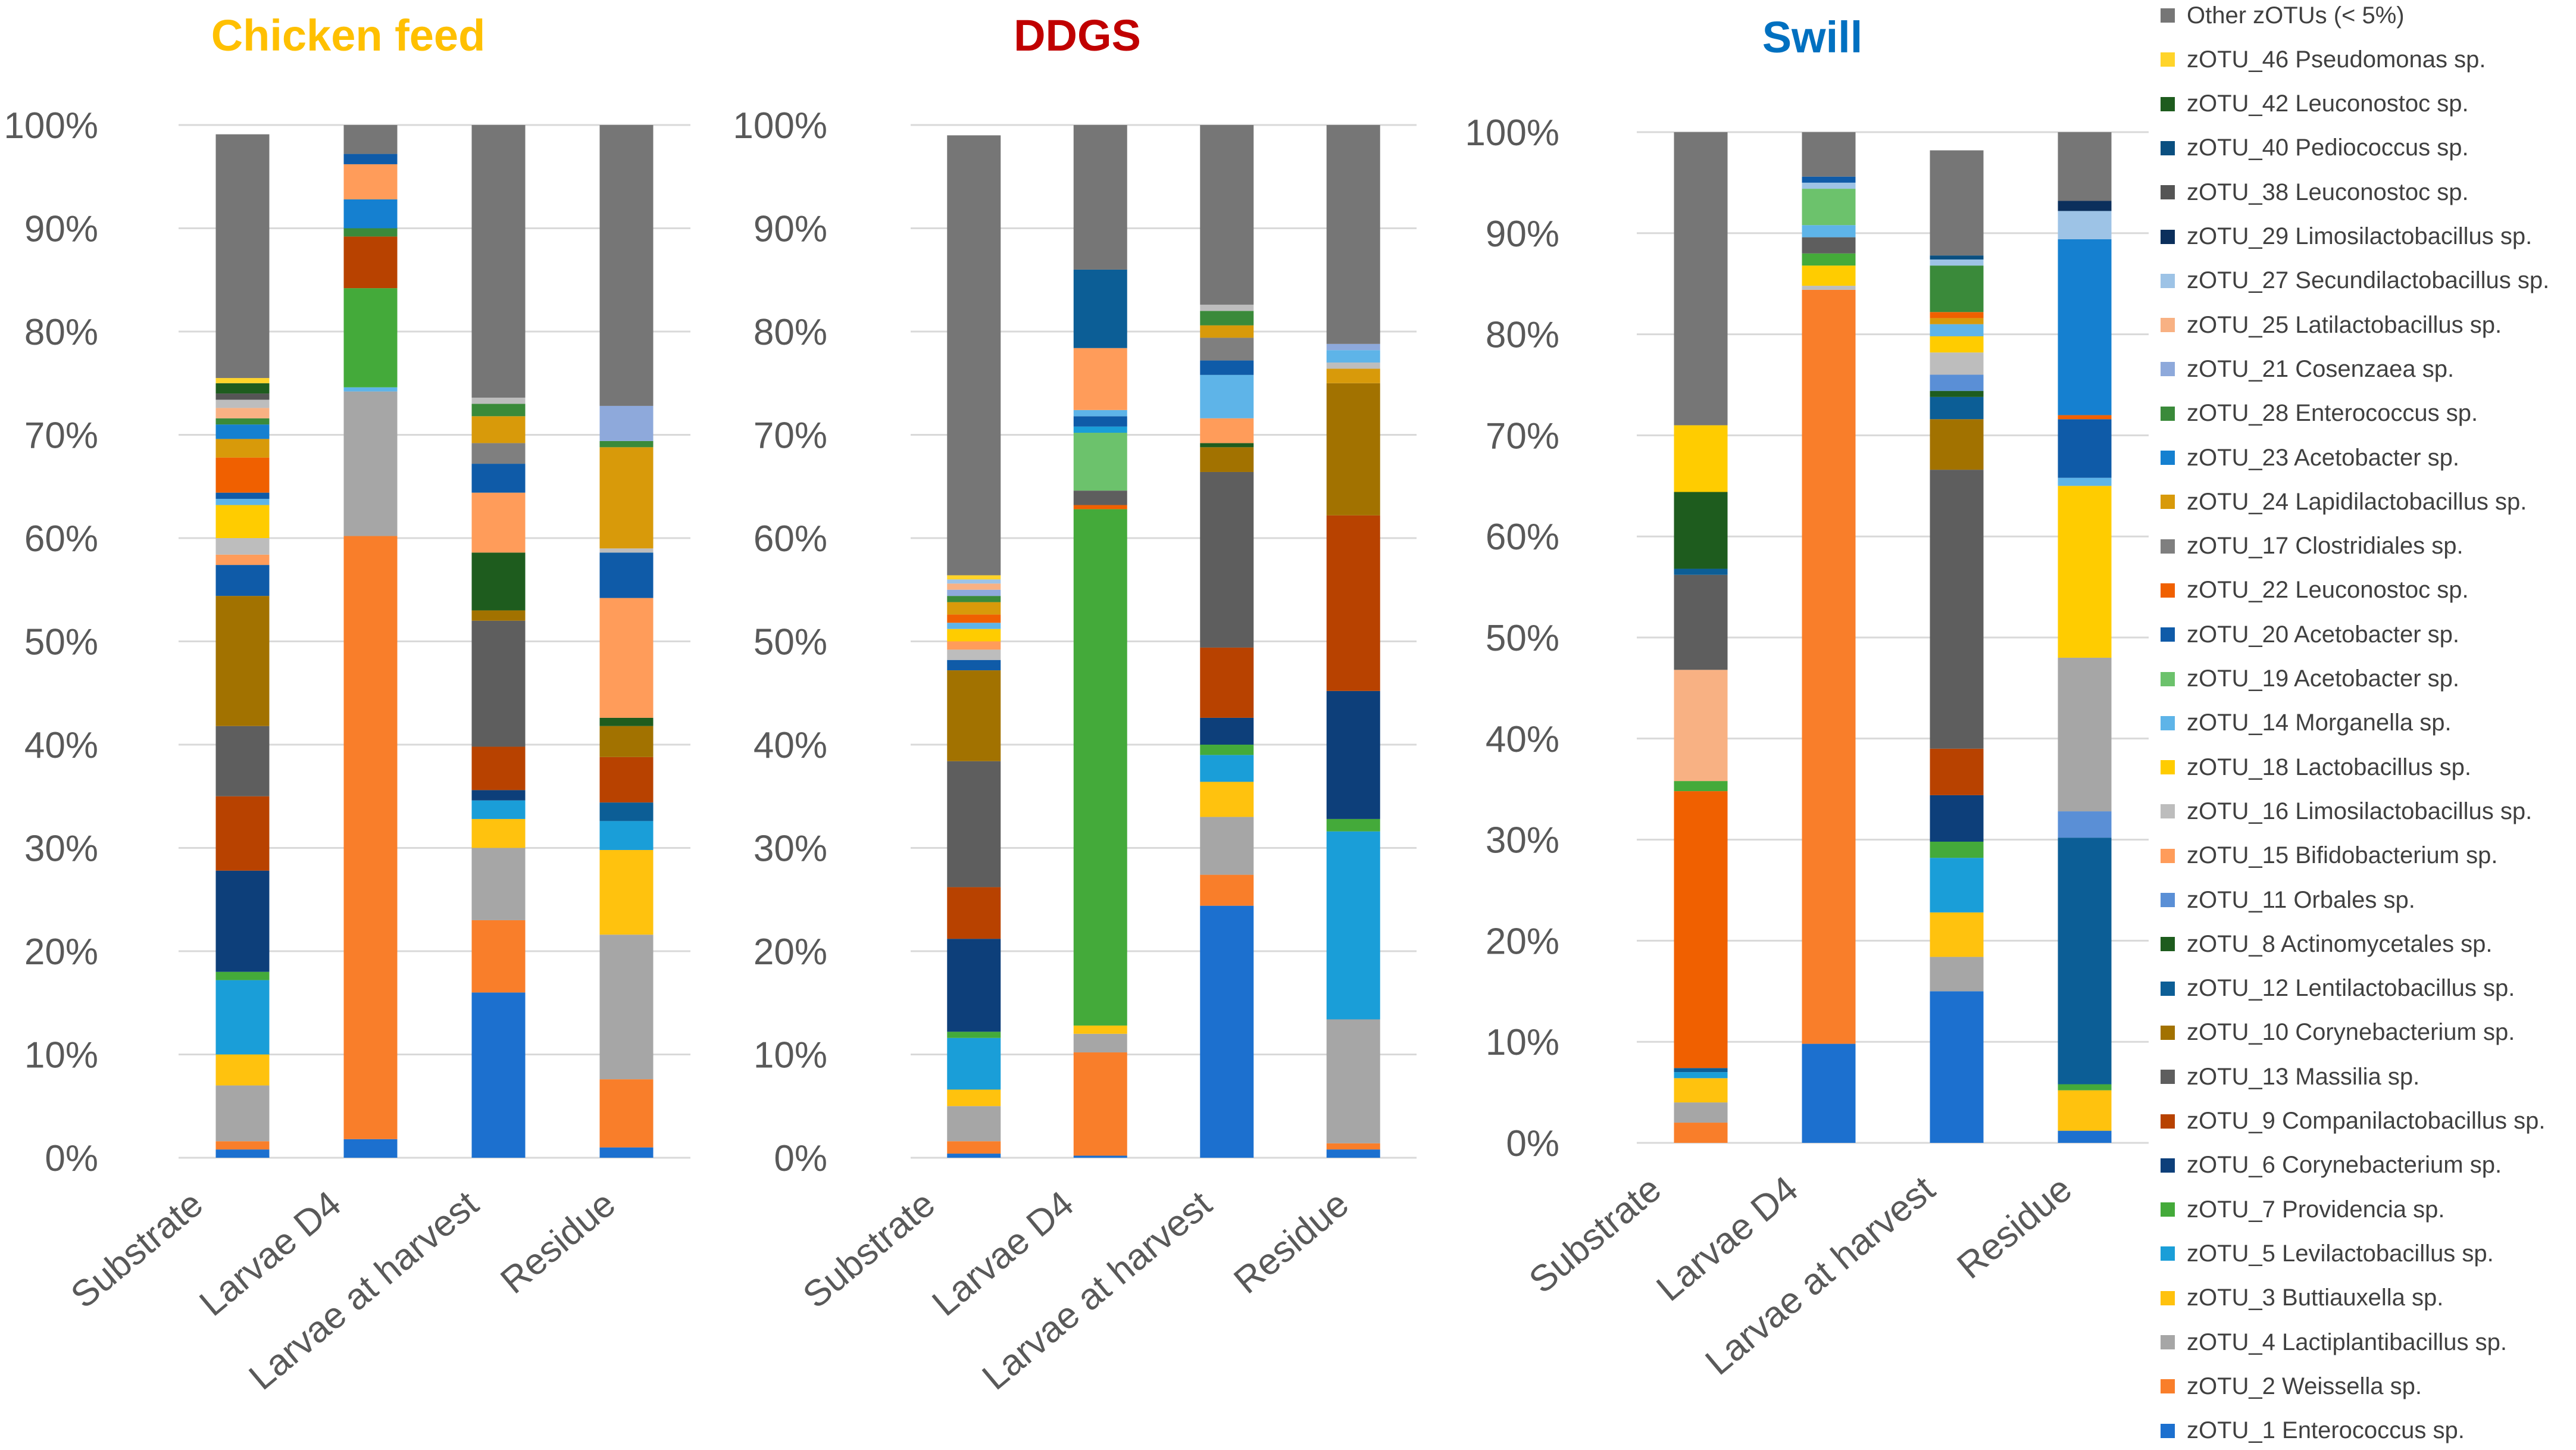  Describe the element at coordinates (242, 661) in the screenshot. I see `bar-segment: zOTU_10 Corynebacterium sp.: 12.6%` at that location.